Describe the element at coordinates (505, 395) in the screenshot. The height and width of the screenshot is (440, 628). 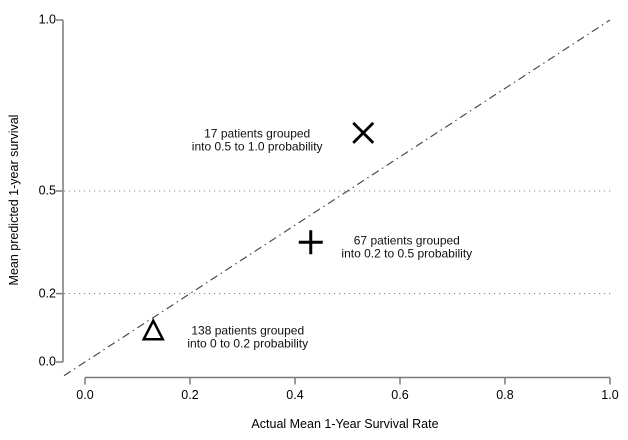
I see `x-tick-label: 0.8` at that location.